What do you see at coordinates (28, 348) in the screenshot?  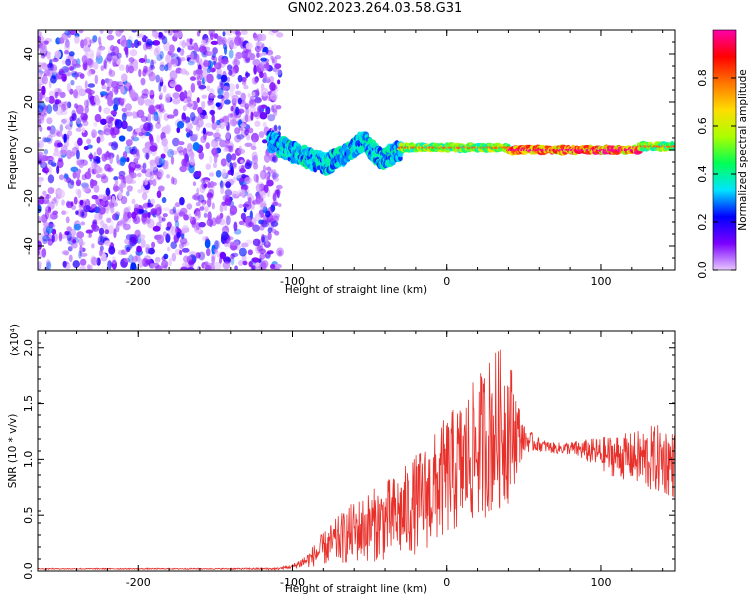 I see `snr-y-tick-label: 2.0` at bounding box center [28, 348].